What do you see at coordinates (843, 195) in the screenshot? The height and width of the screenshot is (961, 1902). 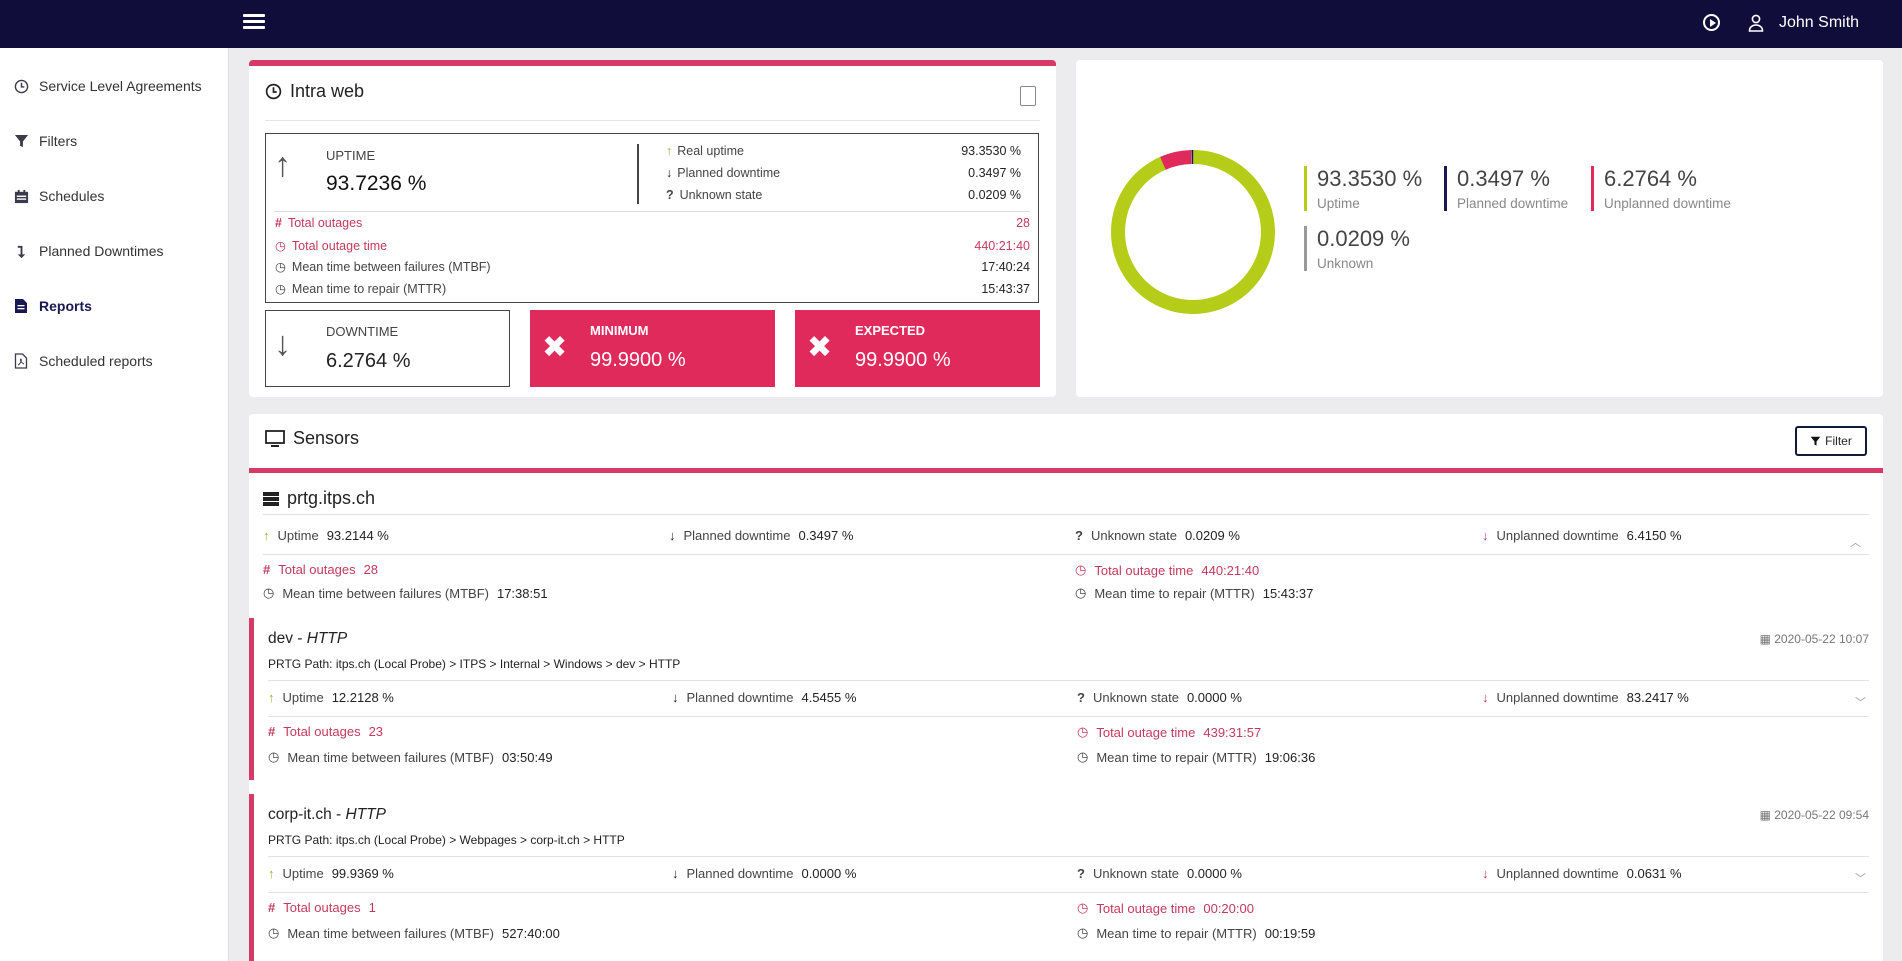 I see `unknown-state-row: ? Unknown state 0.0209 %` at bounding box center [843, 195].